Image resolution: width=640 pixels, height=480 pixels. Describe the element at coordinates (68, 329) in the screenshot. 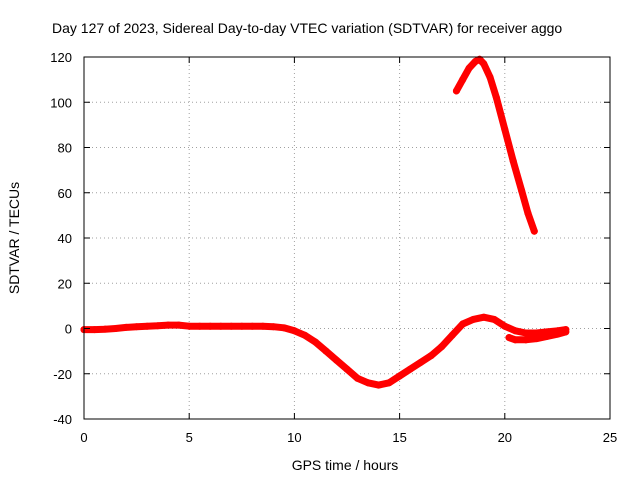

I see `y-tick-label: 0` at that location.